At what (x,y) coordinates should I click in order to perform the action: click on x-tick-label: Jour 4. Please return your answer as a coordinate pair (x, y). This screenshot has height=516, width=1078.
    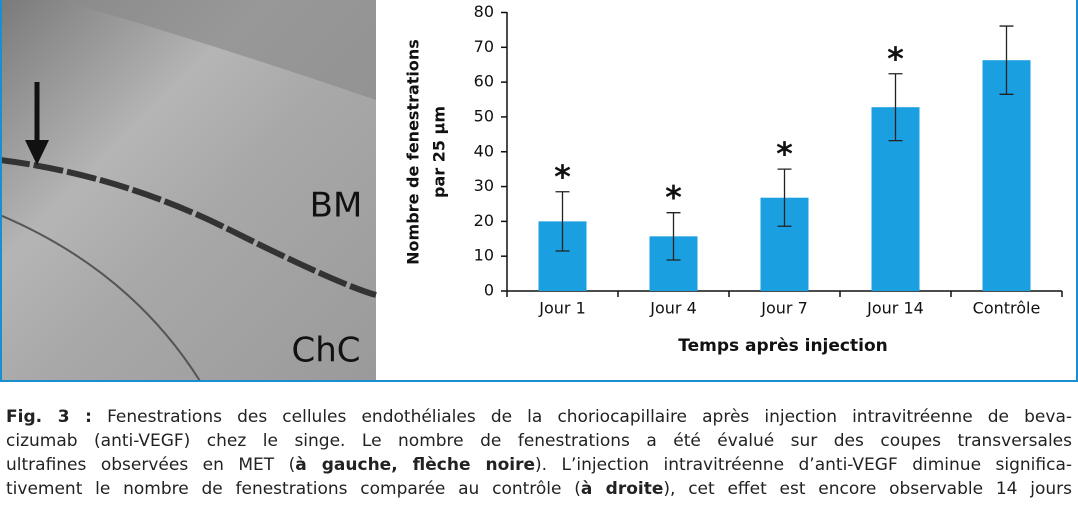
    Looking at the image, I should click on (673, 308).